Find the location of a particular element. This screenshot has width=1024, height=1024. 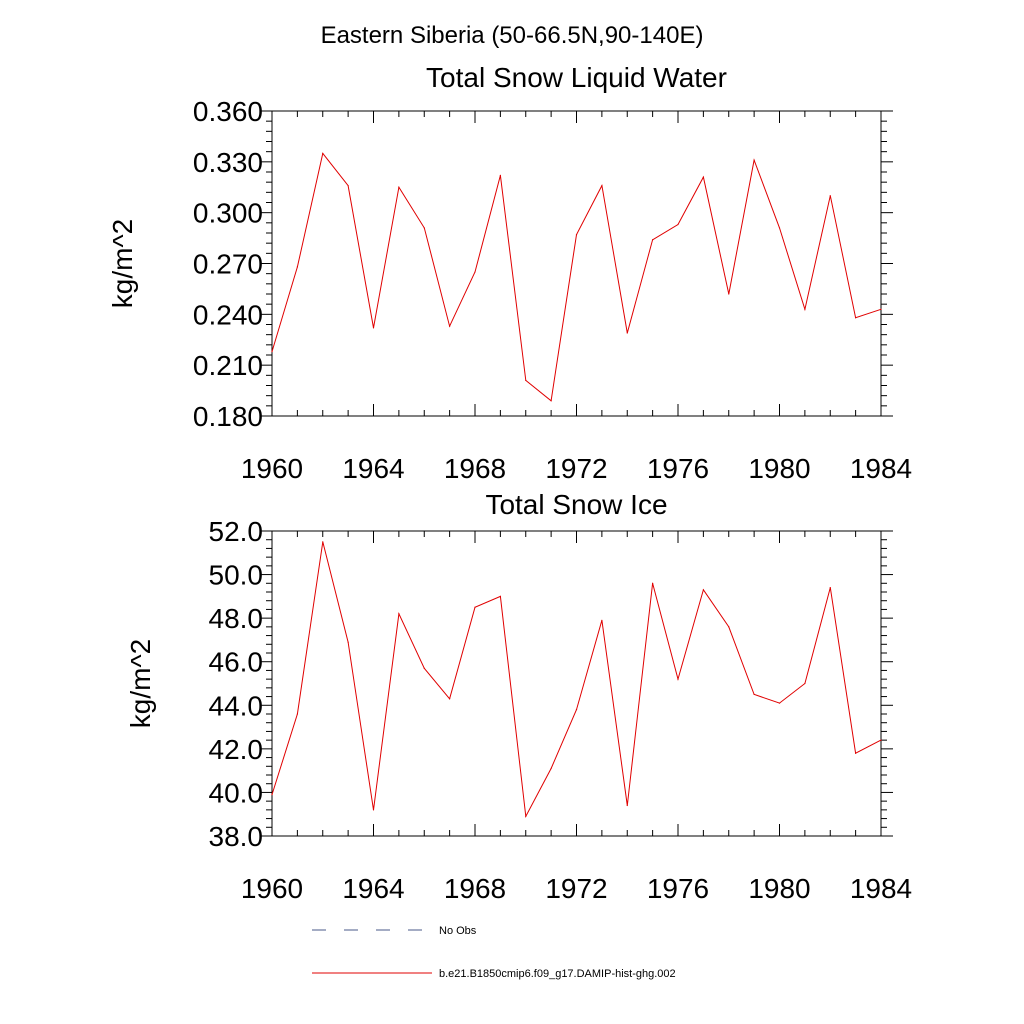

snow-ice-y-tick-label: 46.0 is located at coordinates (236, 662).